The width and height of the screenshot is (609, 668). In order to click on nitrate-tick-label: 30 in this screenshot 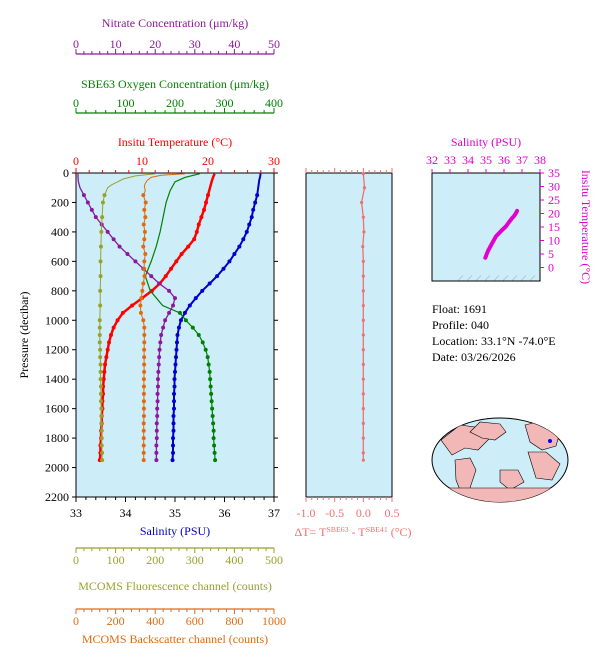, I will do `click(195, 44)`.